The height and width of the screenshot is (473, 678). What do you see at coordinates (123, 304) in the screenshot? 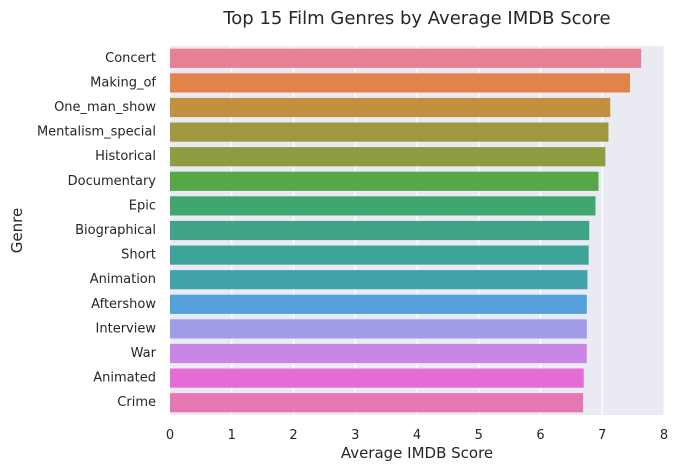
I see `y-tick-label-10: Aftershow` at bounding box center [123, 304].